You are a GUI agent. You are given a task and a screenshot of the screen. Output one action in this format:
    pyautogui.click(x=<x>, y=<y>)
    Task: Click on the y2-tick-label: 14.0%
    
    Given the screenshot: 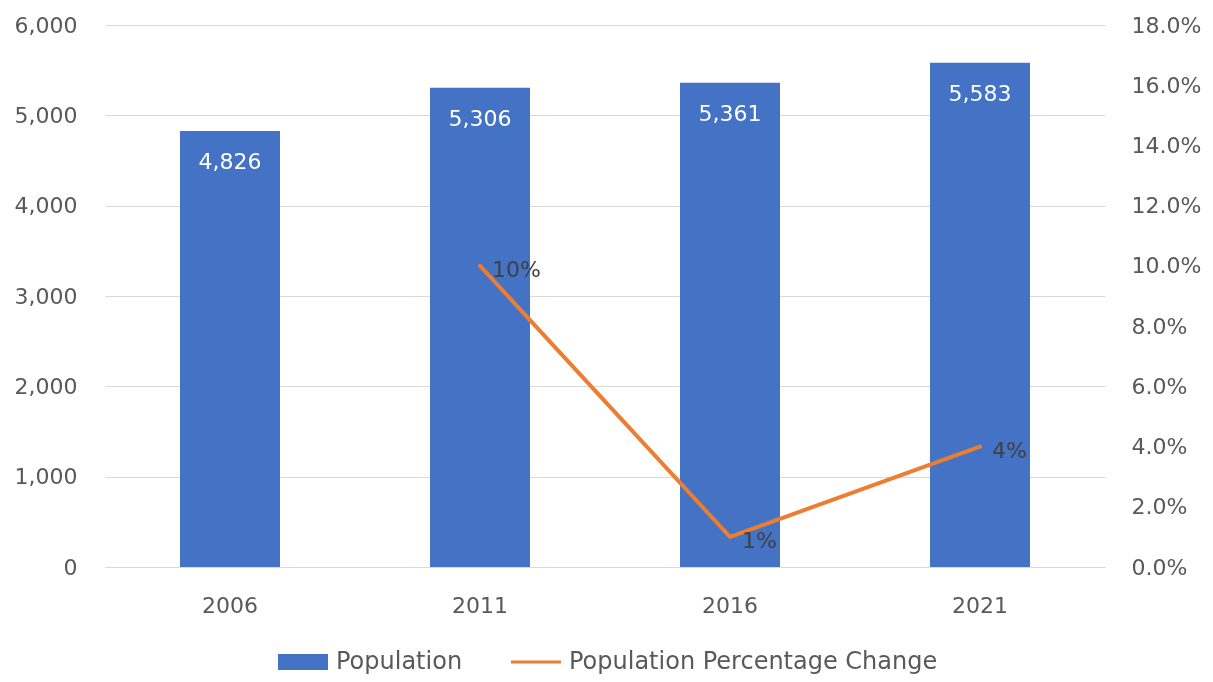 What is the action you would take?
    pyautogui.click(x=1166, y=145)
    